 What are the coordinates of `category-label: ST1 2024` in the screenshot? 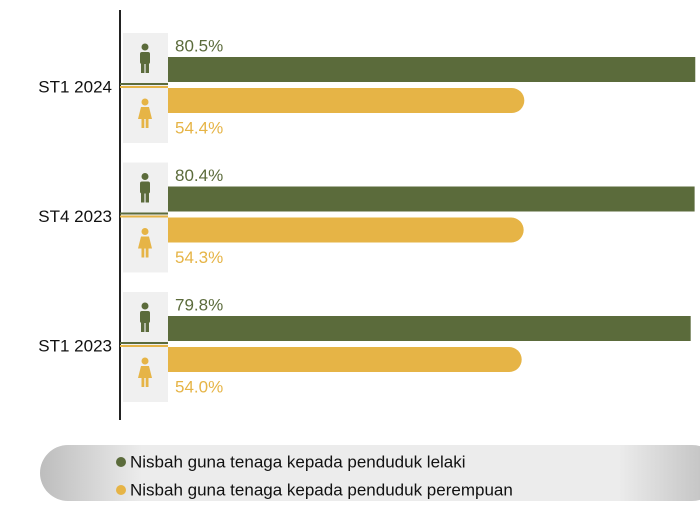 It's located at (75, 86).